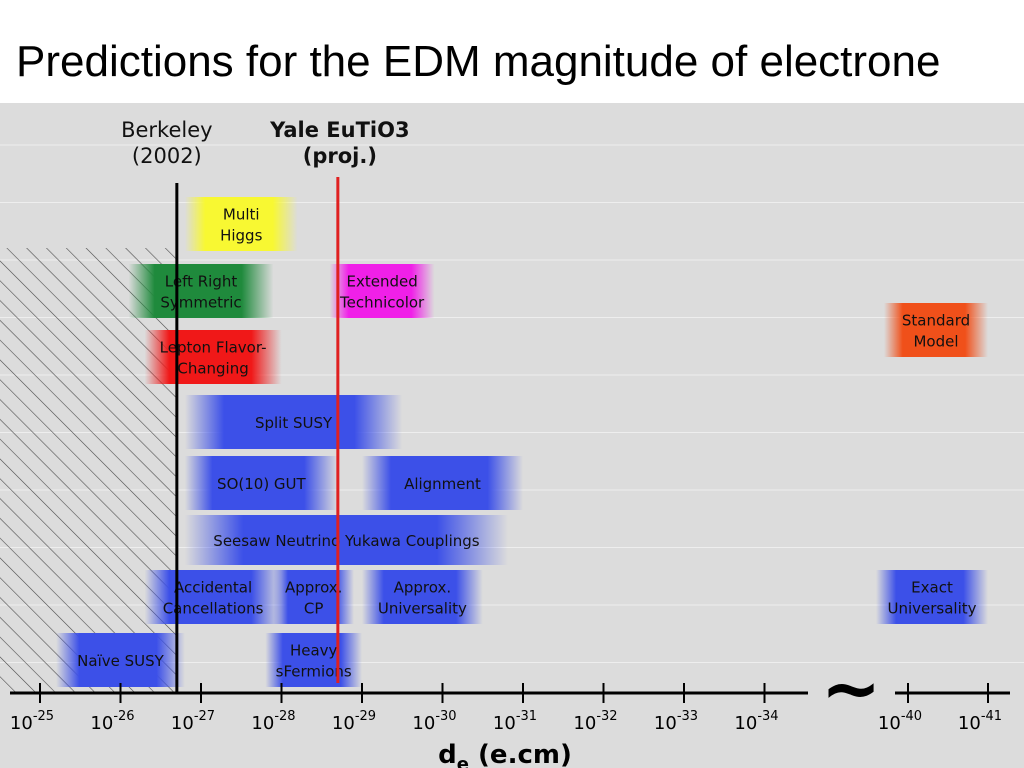 This screenshot has width=1024, height=768. Describe the element at coordinates (595, 721) in the screenshot. I see `tick-label: 10-32` at that location.